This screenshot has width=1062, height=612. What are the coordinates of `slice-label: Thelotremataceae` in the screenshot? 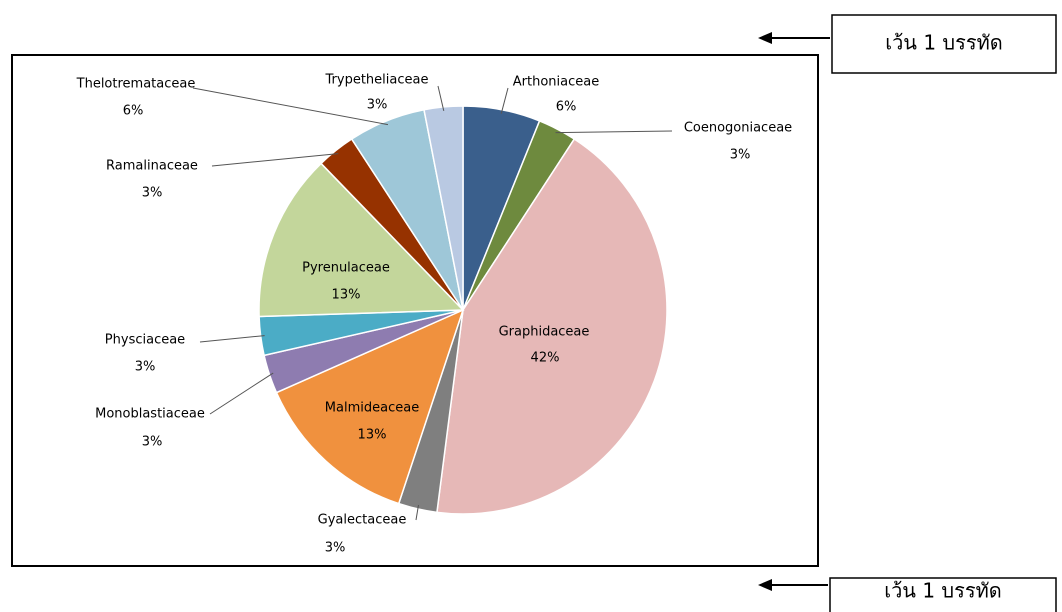 It's located at (136, 84).